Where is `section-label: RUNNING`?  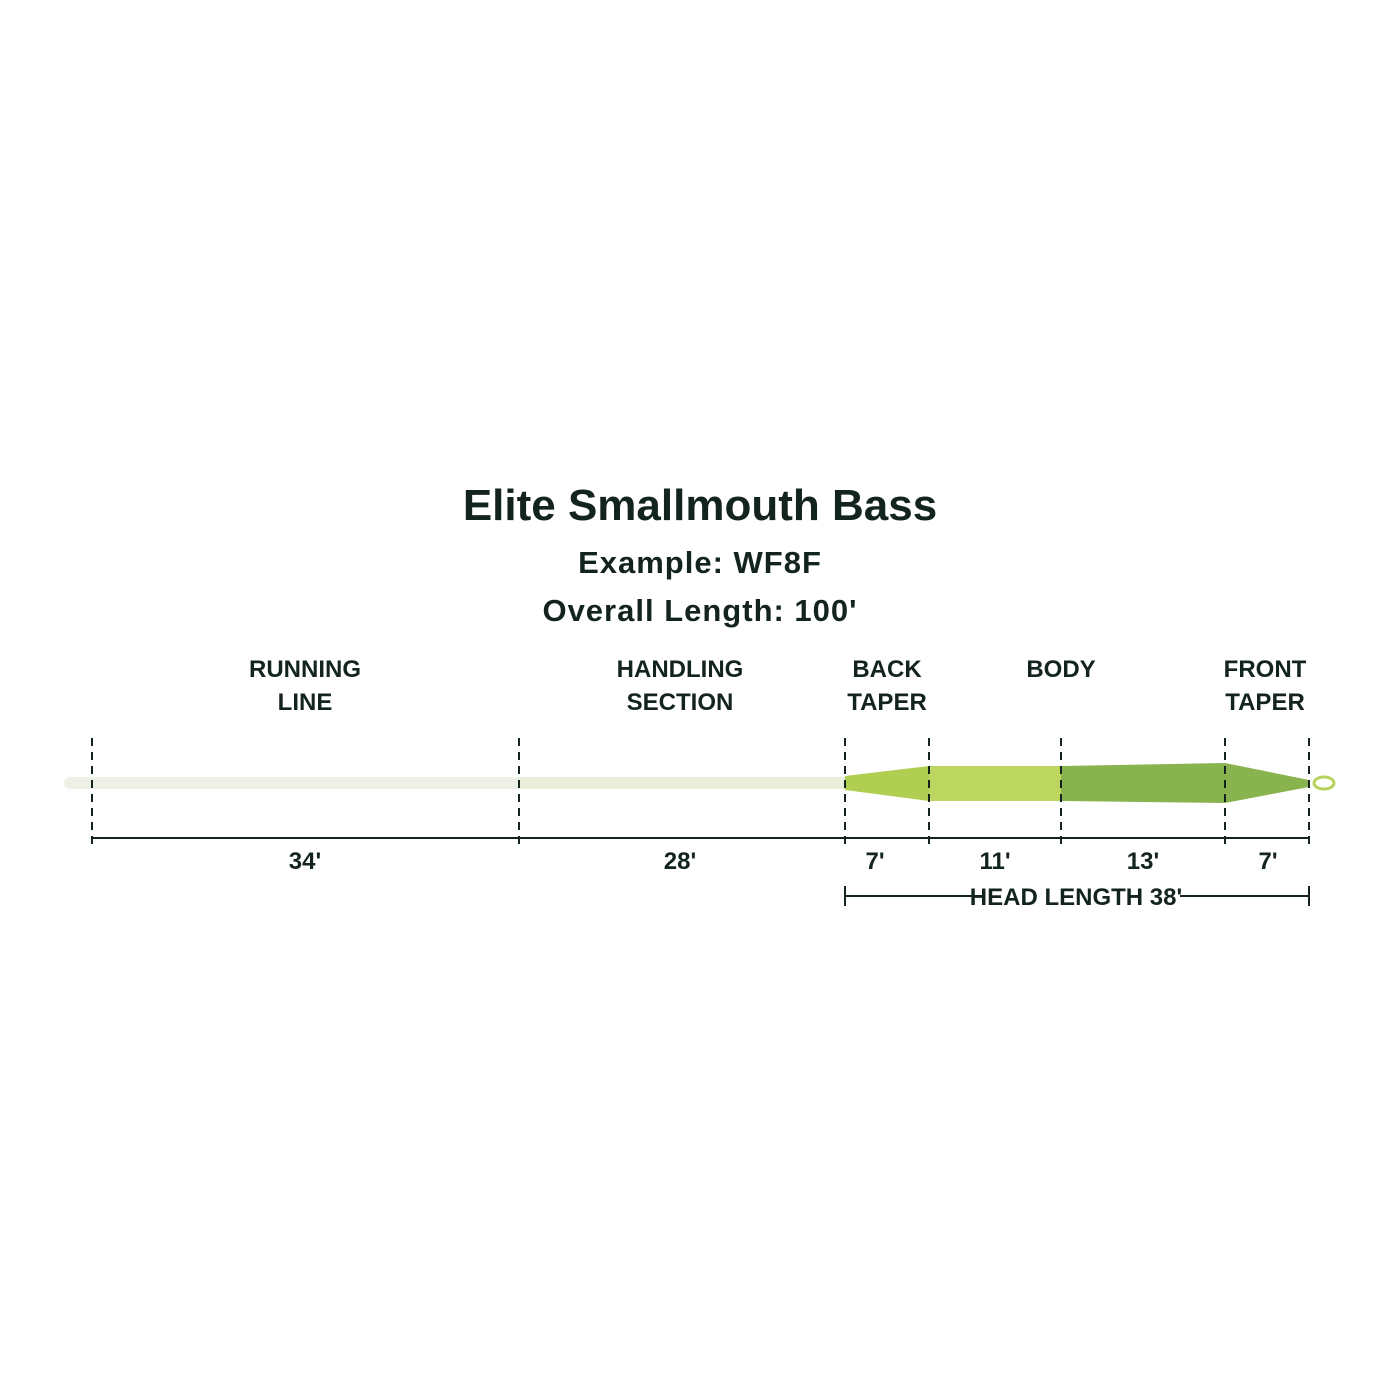 section-label: RUNNING is located at coordinates (305, 669).